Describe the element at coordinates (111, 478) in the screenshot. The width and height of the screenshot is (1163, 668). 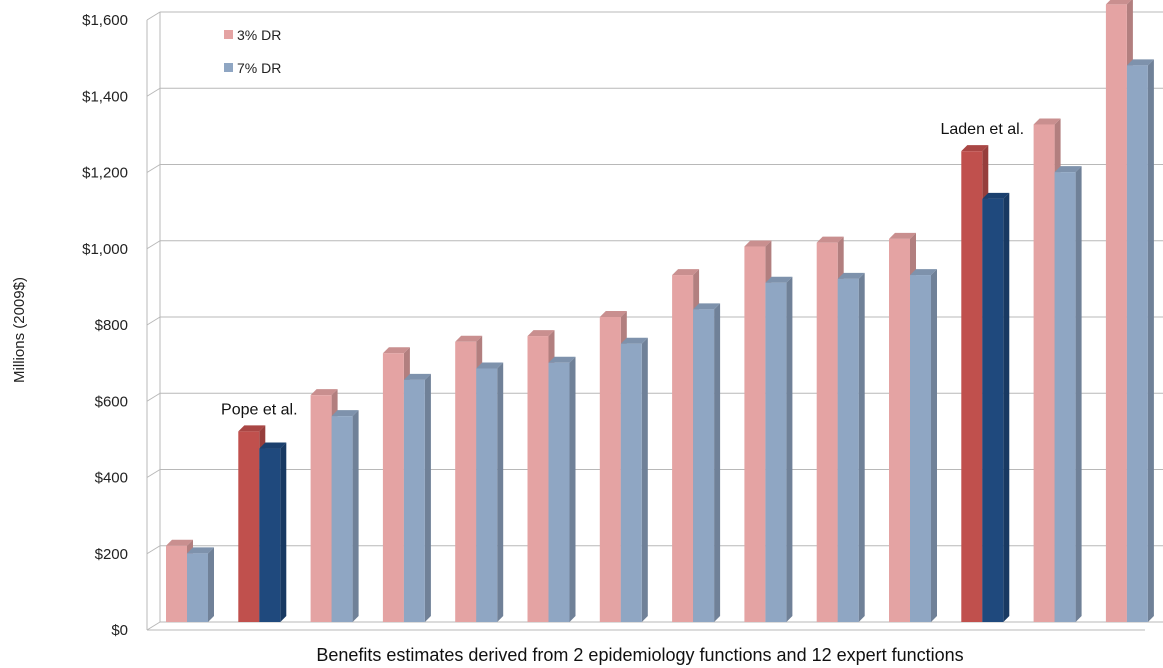
I see `y-tick-label: $400` at that location.